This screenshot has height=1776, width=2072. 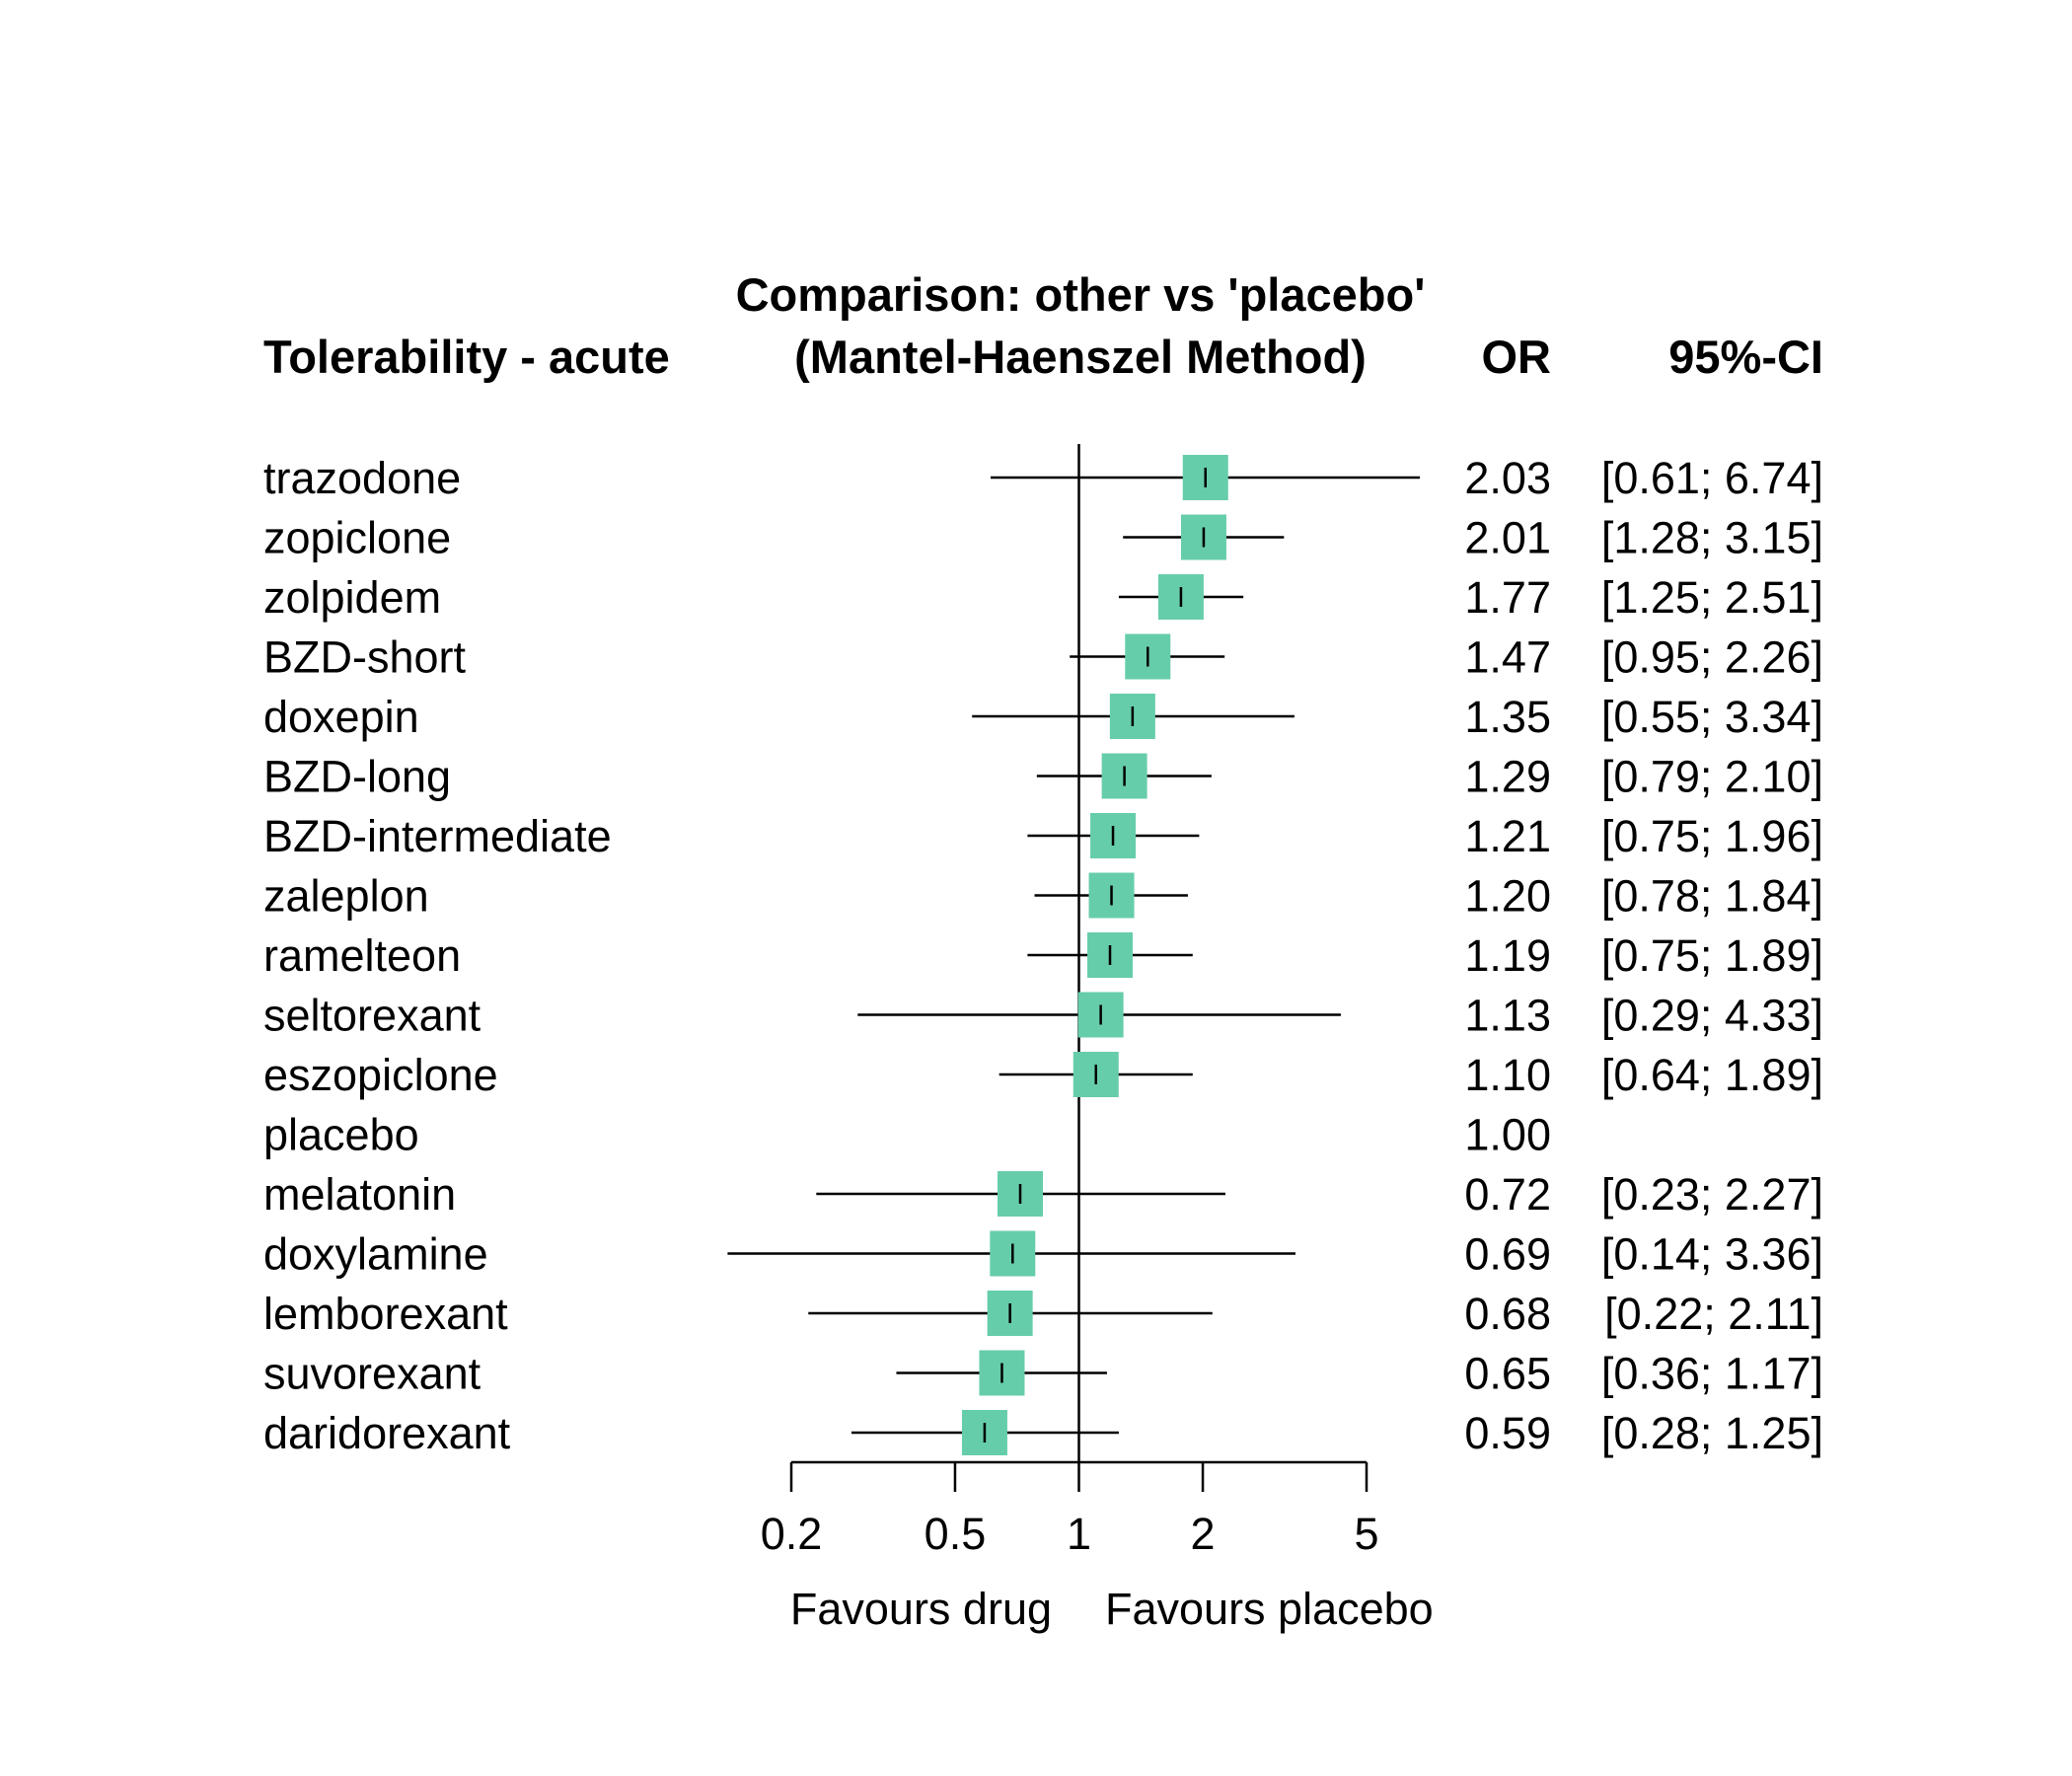 I want to click on ci-column-header: 95%-CI, so click(x=1746, y=357).